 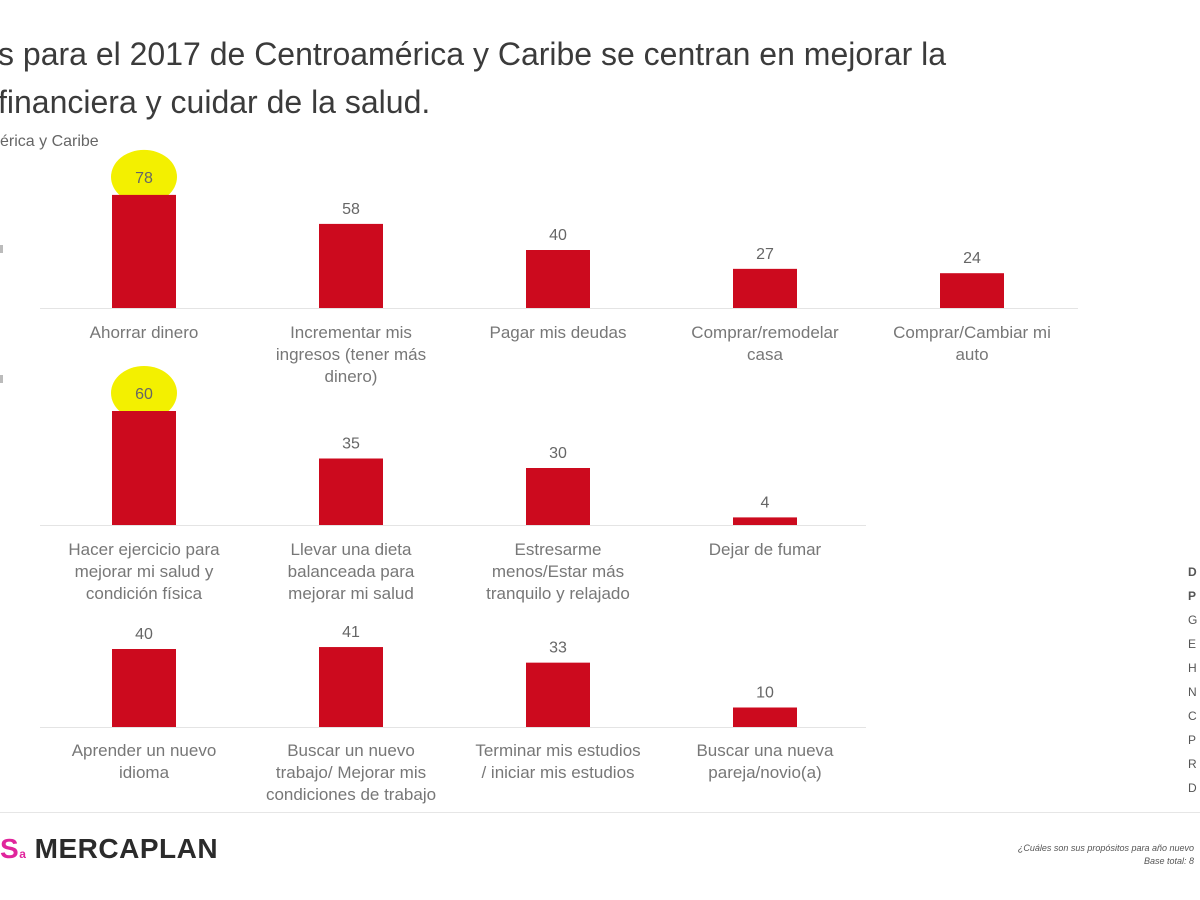 I want to click on category-label: Aprender un nuevo idioma, so click(x=144, y=761).